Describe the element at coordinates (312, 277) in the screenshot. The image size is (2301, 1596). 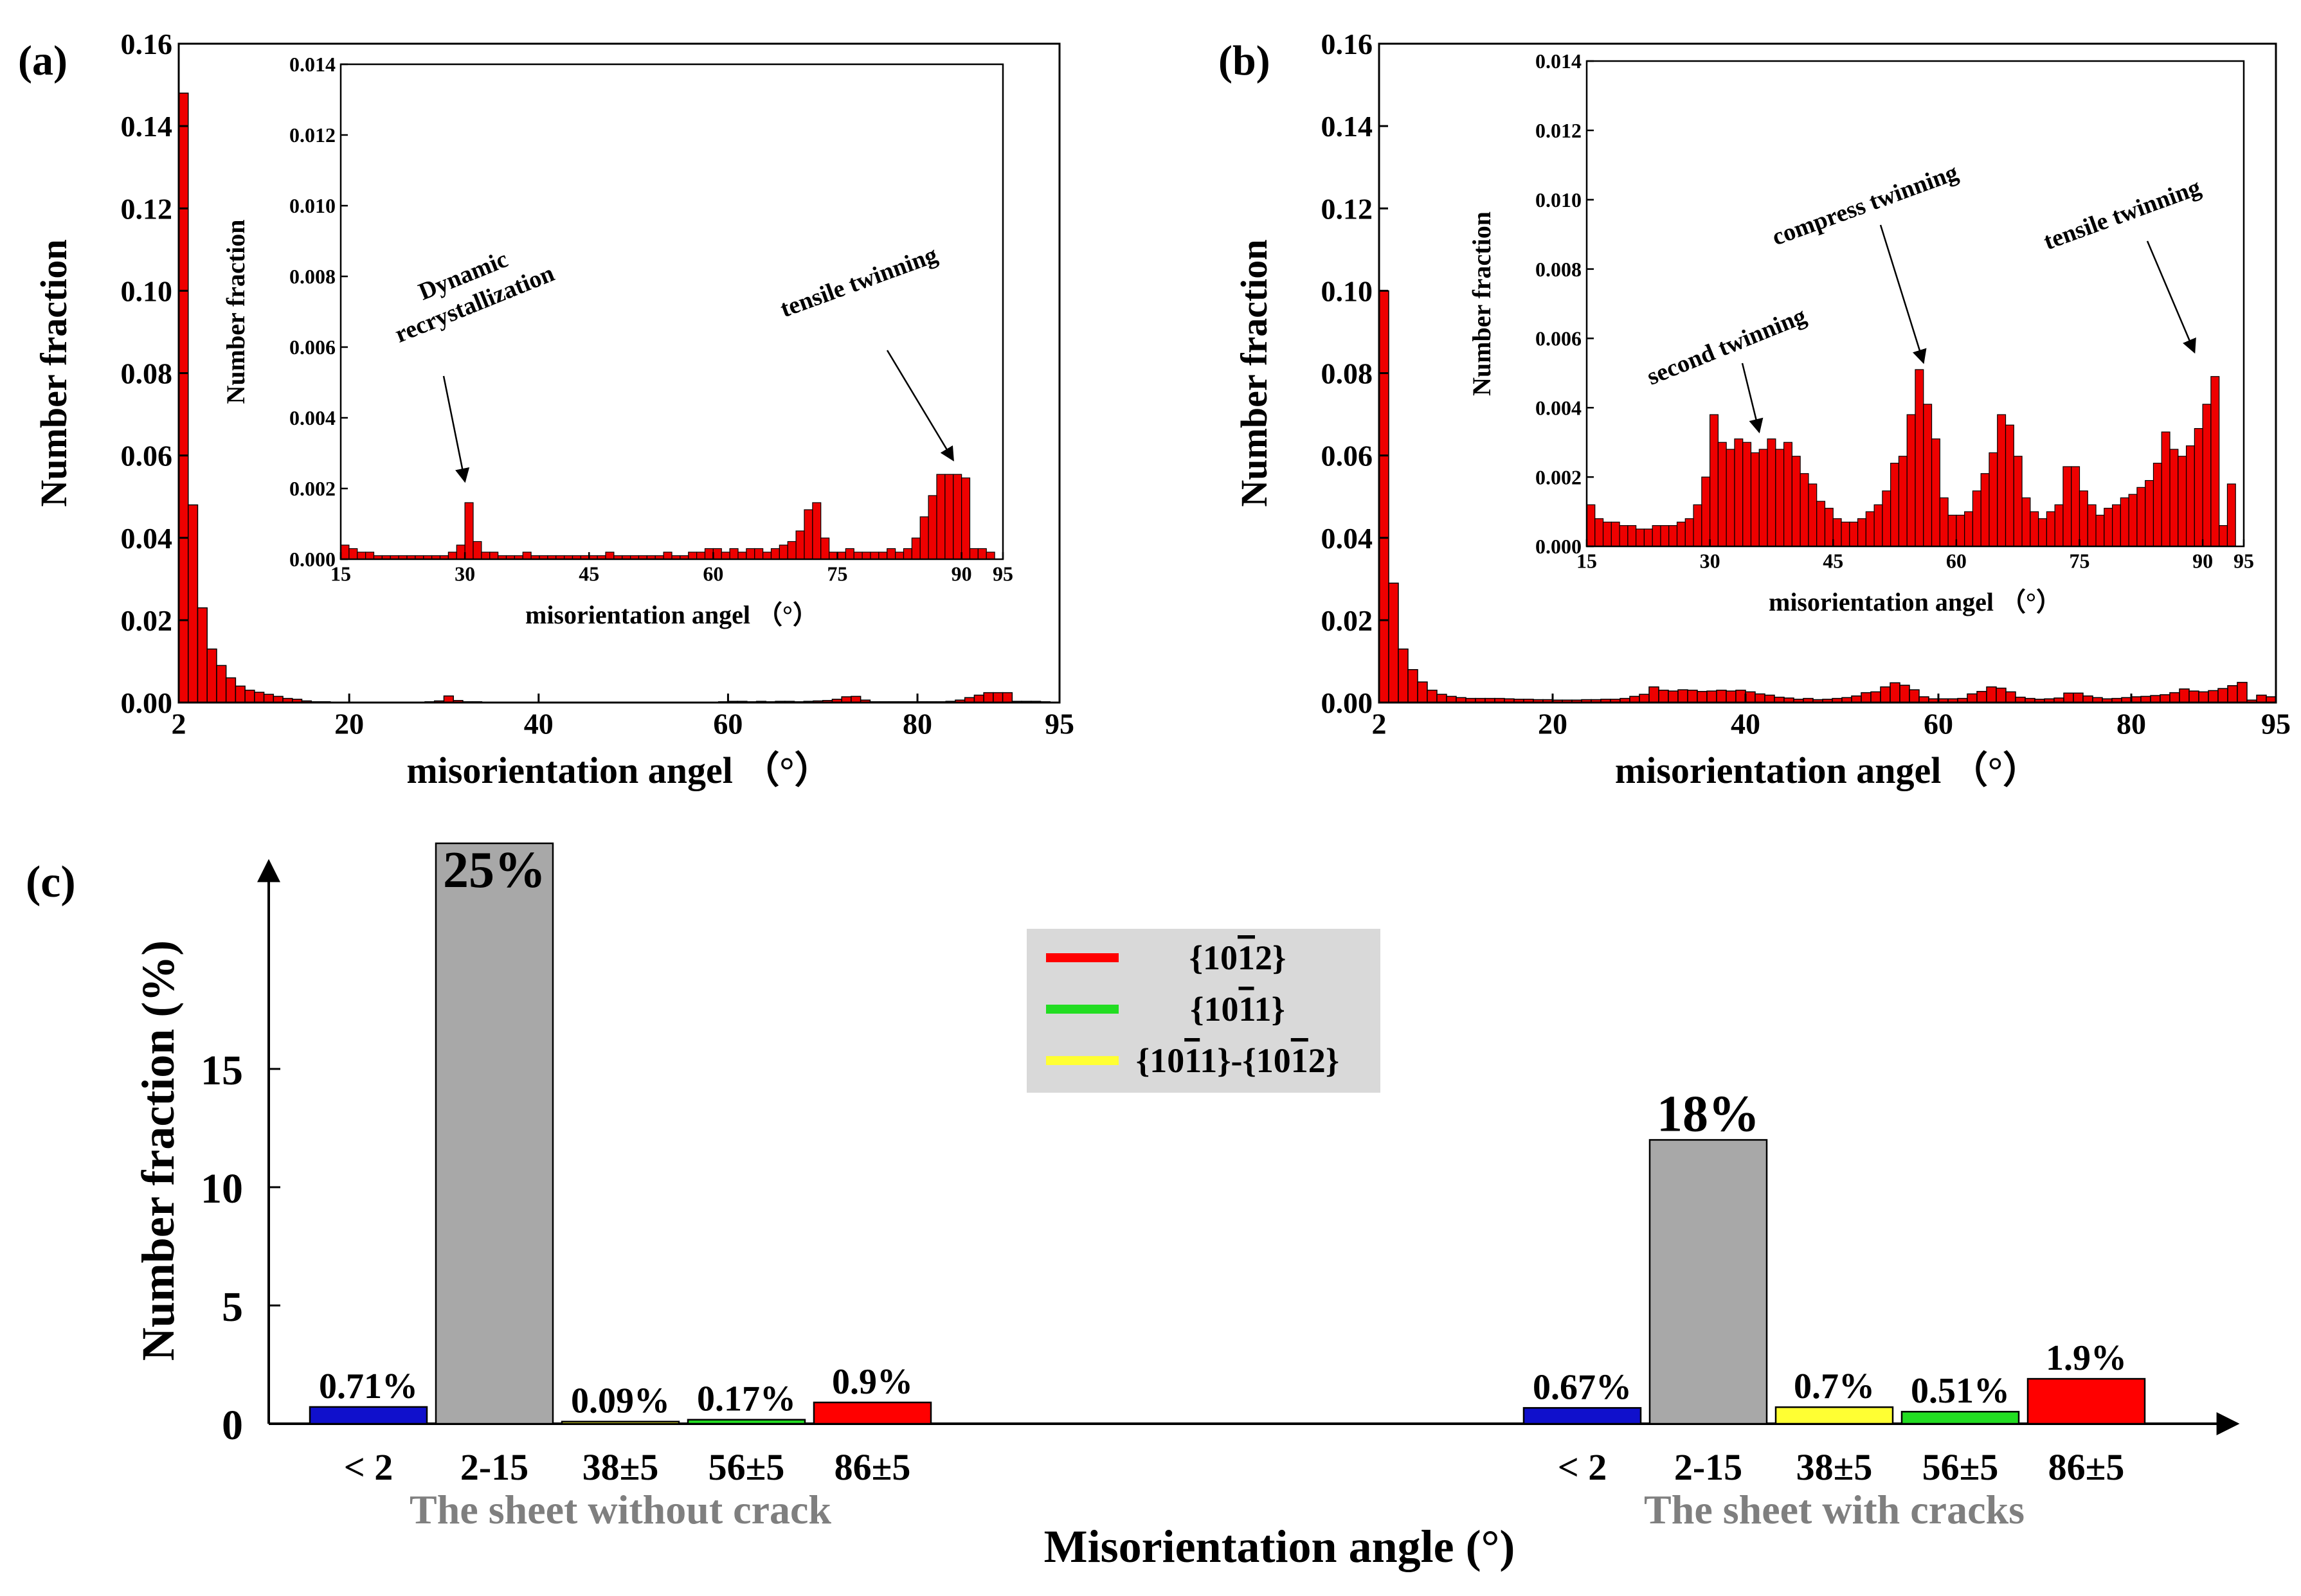
I see `panel-a-inset-y-tick-label: 0.008` at that location.